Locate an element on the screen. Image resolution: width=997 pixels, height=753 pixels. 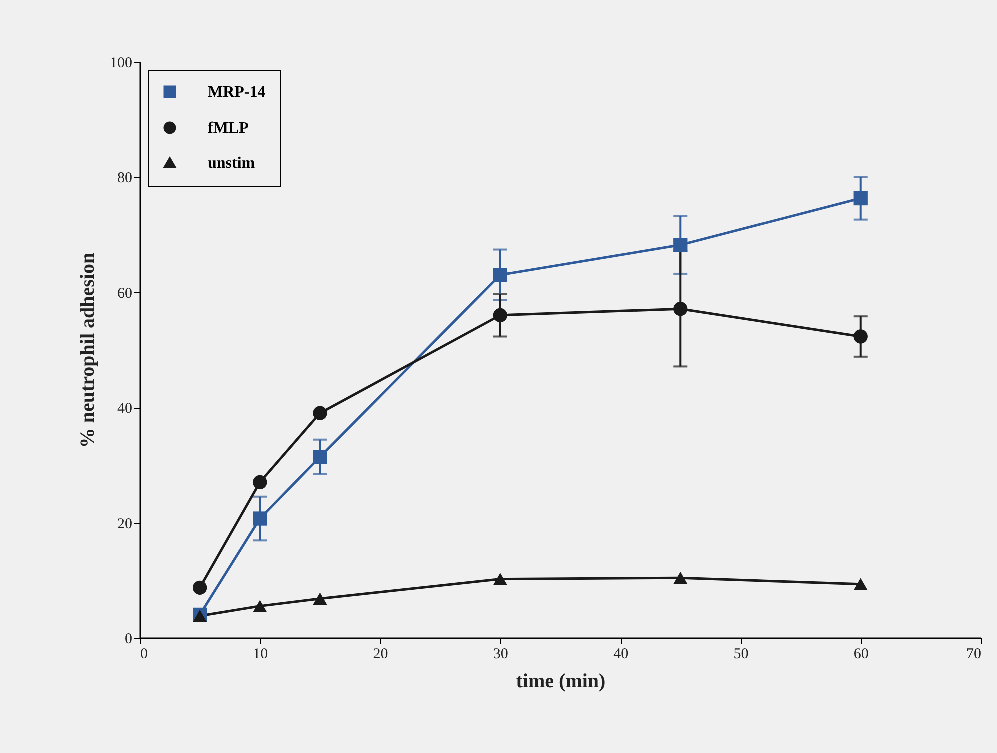
x-tick-label: 20 is located at coordinates (380, 654).